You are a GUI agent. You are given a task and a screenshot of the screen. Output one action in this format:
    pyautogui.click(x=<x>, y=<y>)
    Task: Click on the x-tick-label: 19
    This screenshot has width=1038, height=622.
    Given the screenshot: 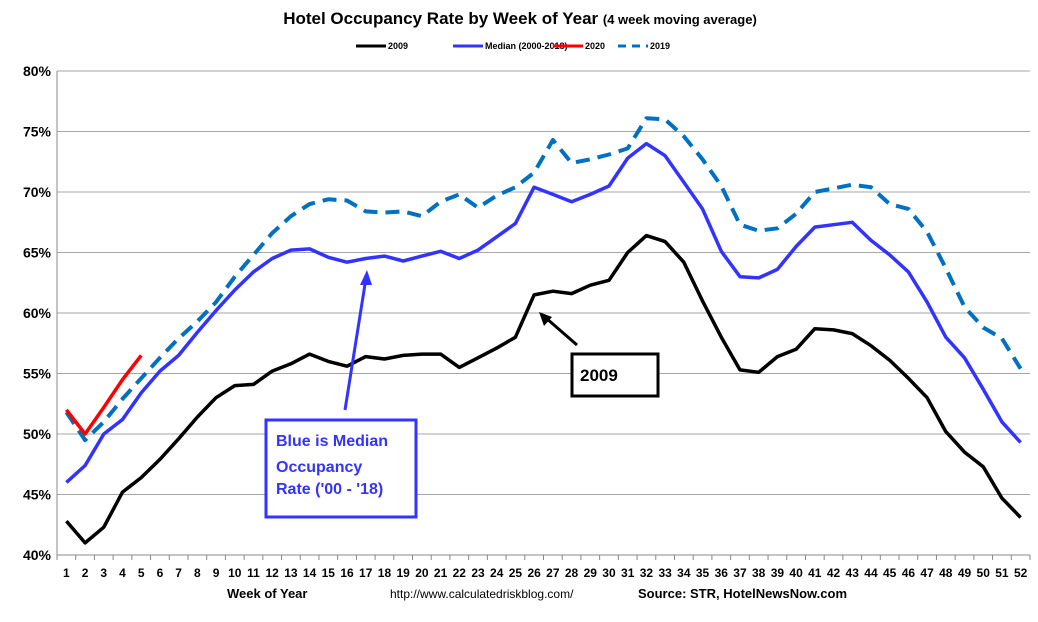 What is the action you would take?
    pyautogui.click(x=403, y=573)
    